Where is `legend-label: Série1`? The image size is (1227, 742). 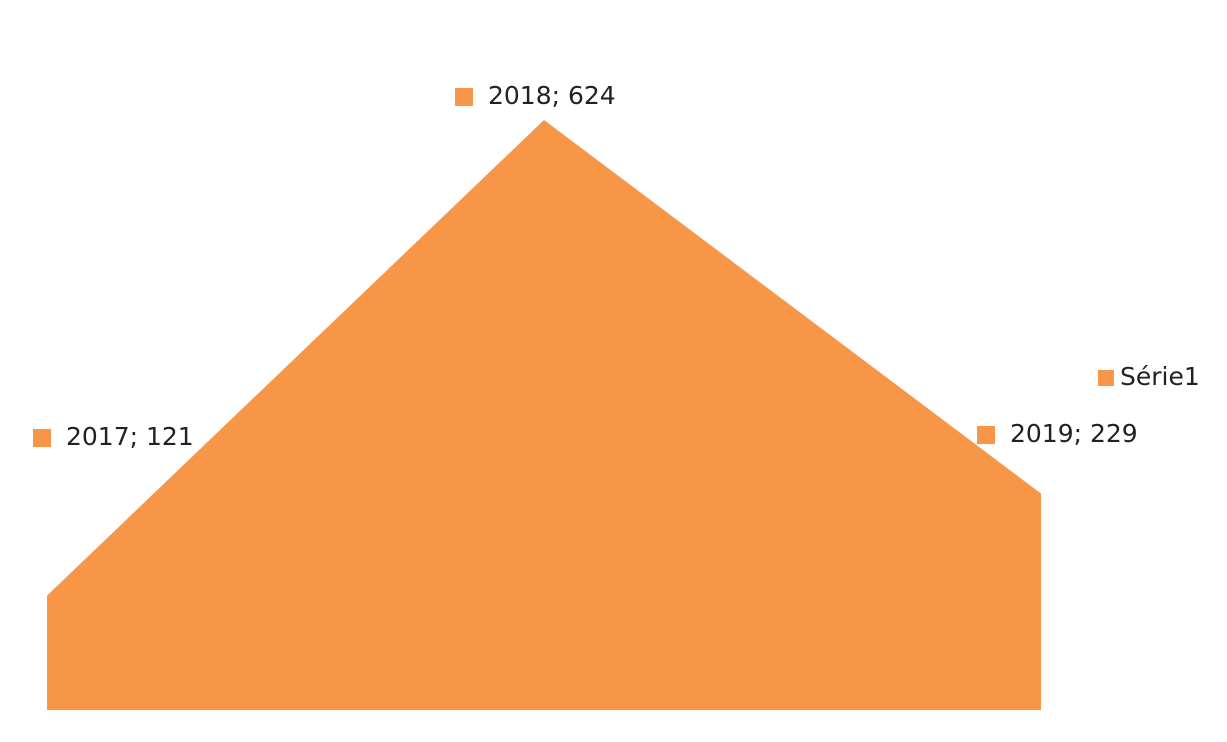 legend-label: Série1 is located at coordinates (1160, 376).